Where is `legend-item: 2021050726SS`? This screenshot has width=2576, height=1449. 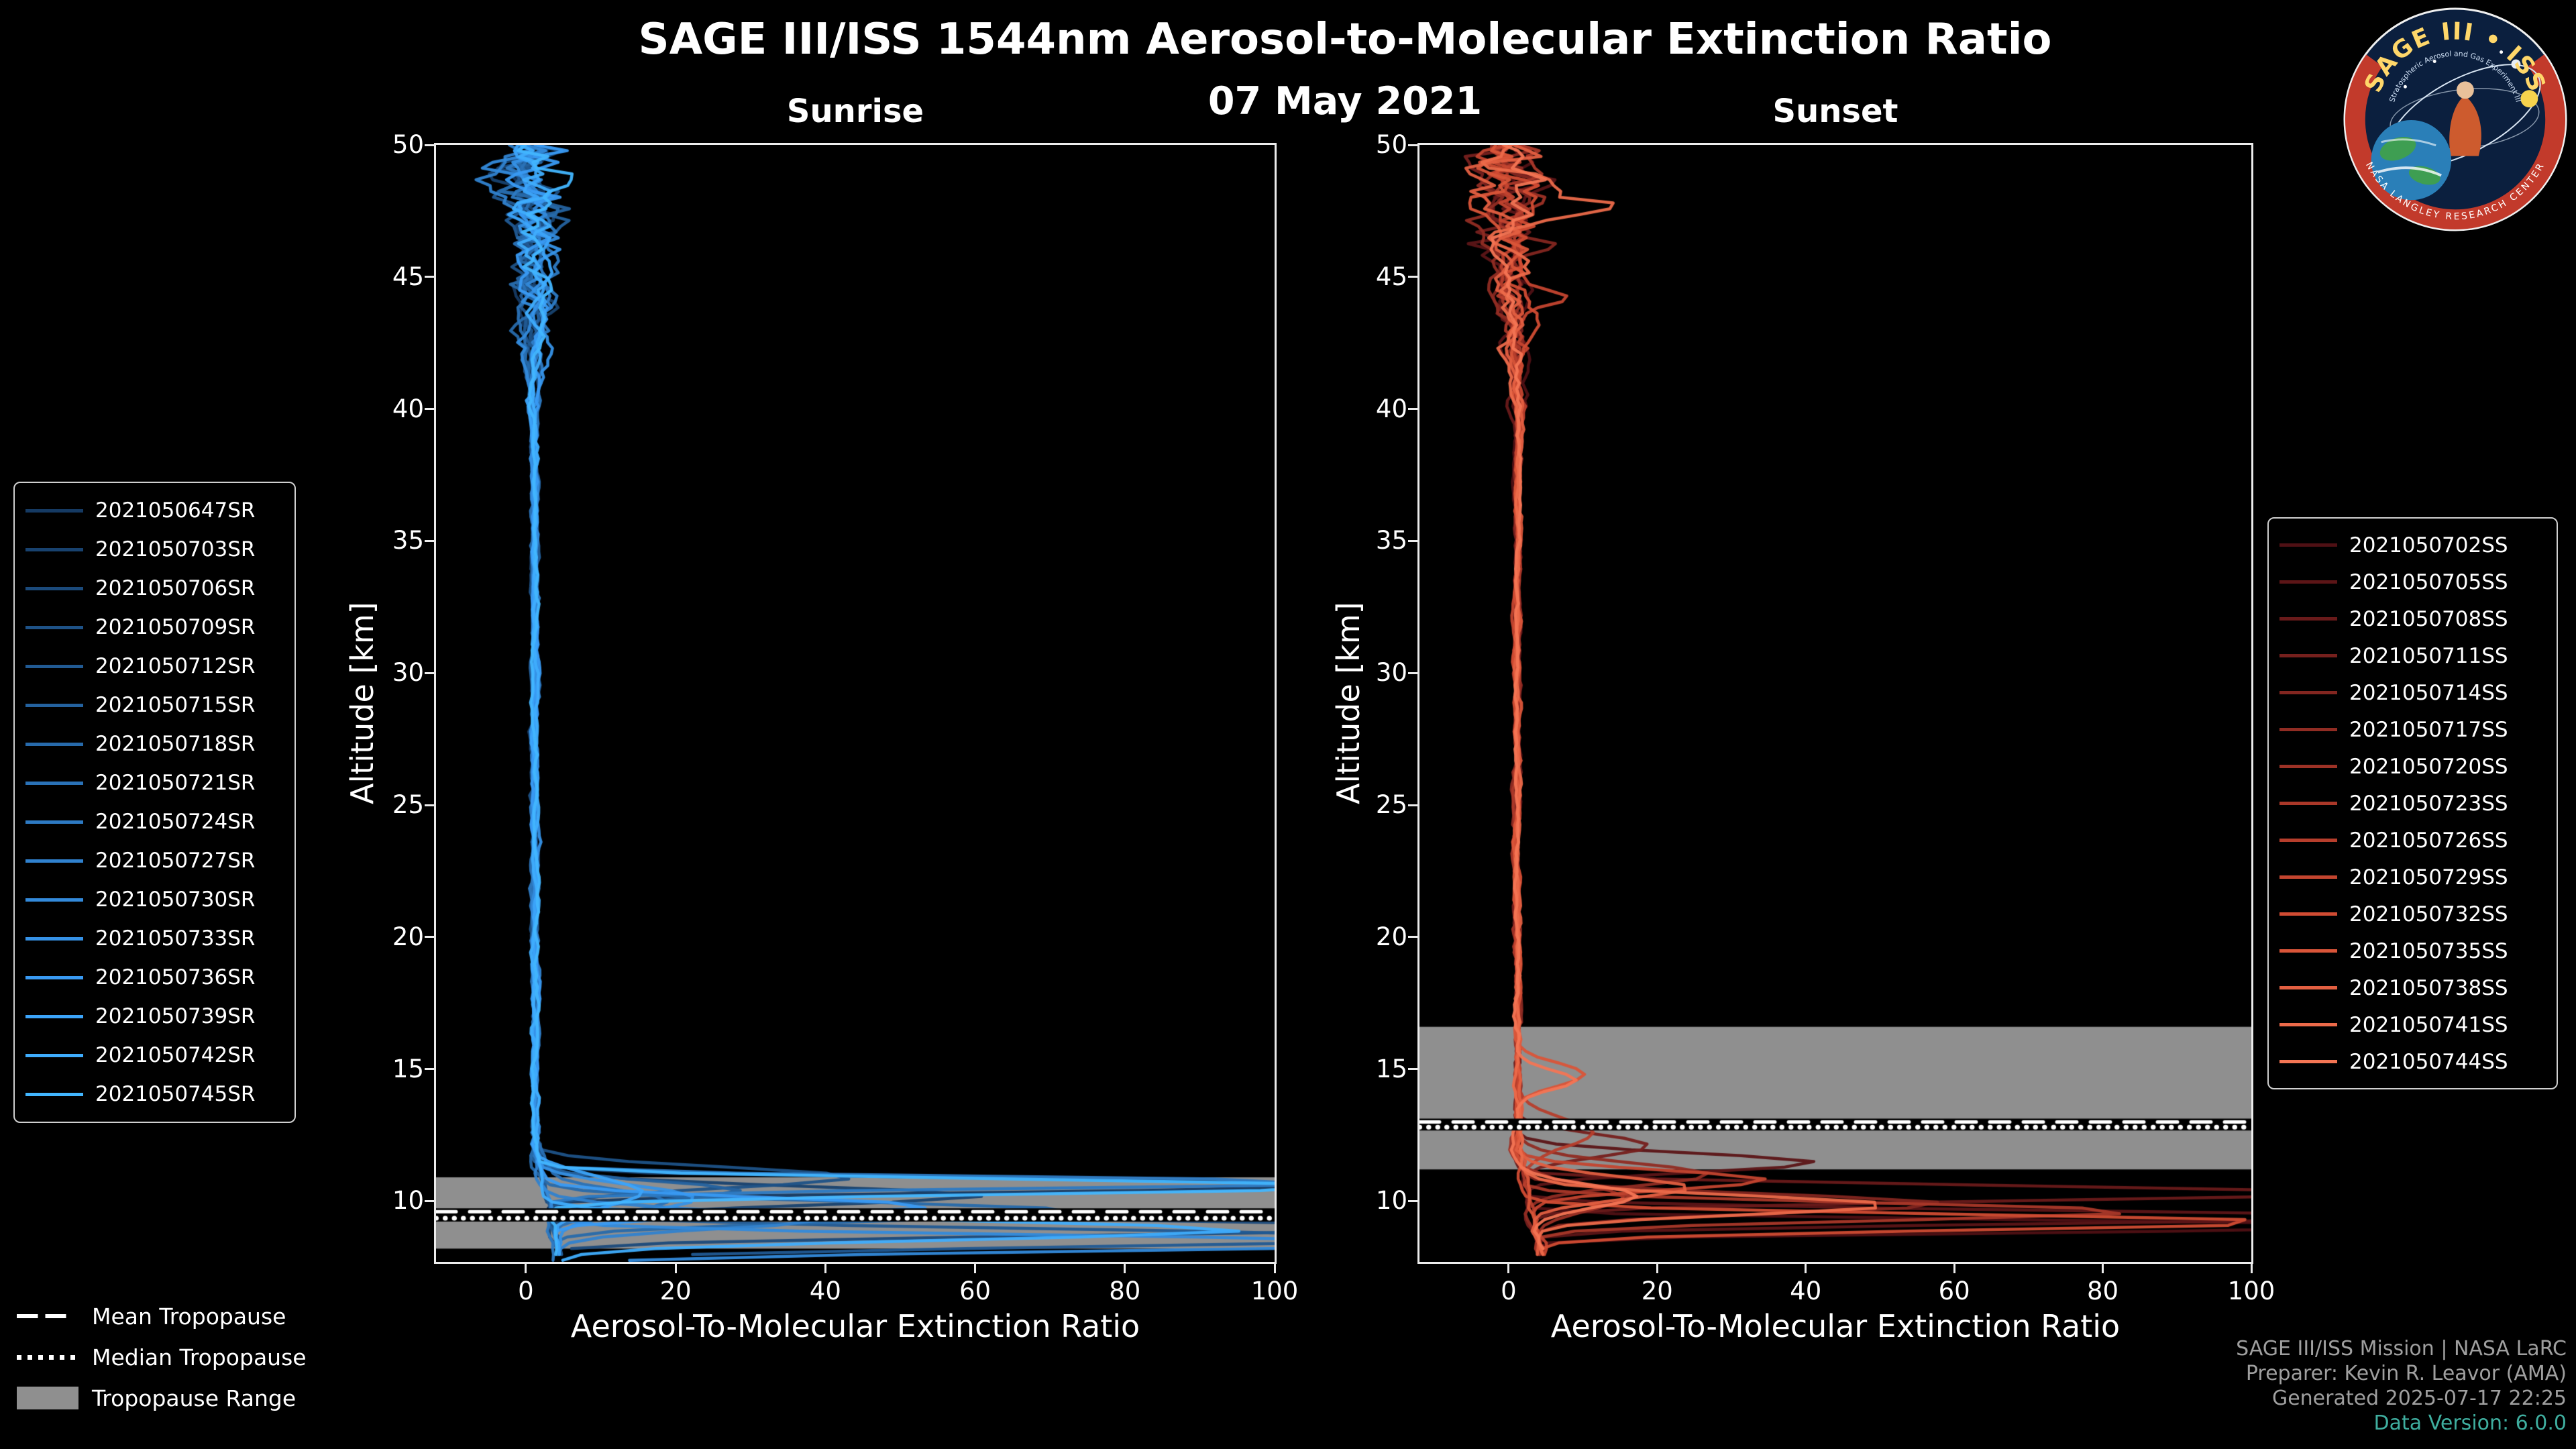
legend-item: 2021050726SS is located at coordinates (2412, 840).